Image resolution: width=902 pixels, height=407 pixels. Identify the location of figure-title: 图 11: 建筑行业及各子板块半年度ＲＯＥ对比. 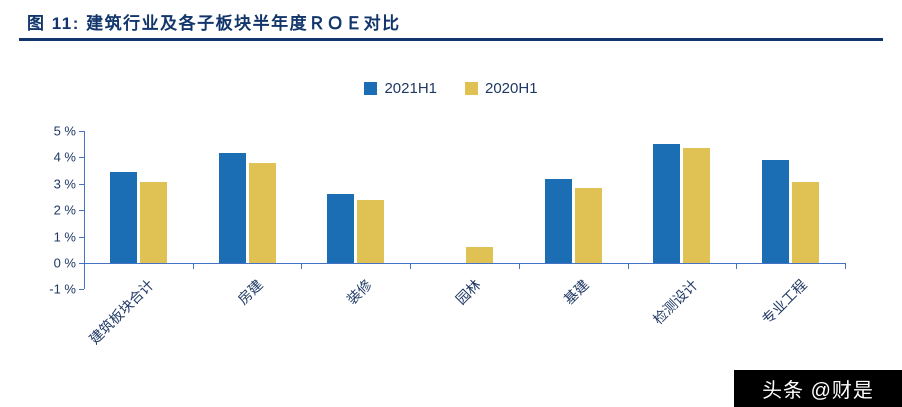
(214, 23).